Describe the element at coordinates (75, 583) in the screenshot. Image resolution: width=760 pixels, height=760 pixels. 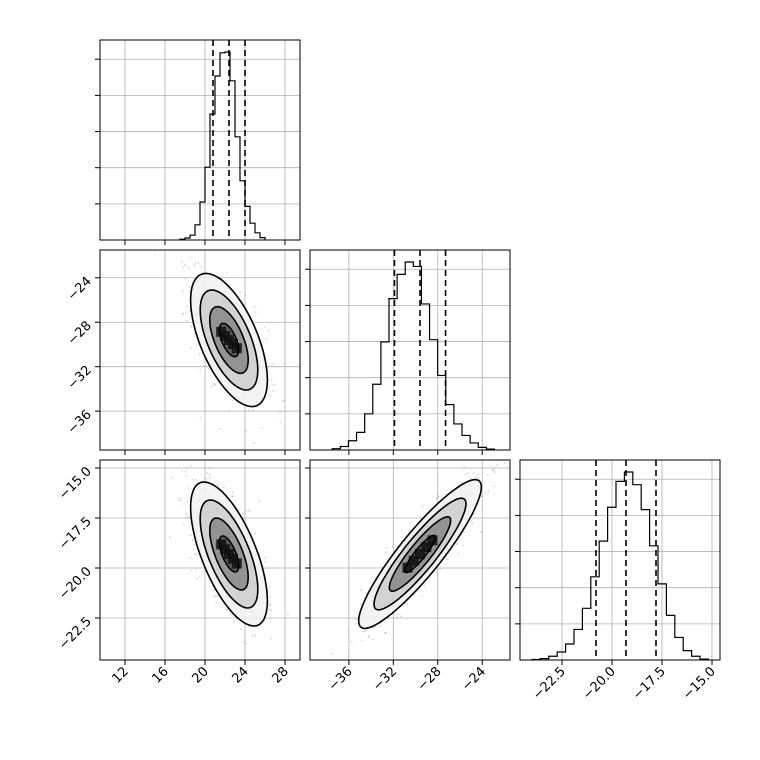
I see `scatter-panel-2-ytick-label-1: −20.0` at that location.